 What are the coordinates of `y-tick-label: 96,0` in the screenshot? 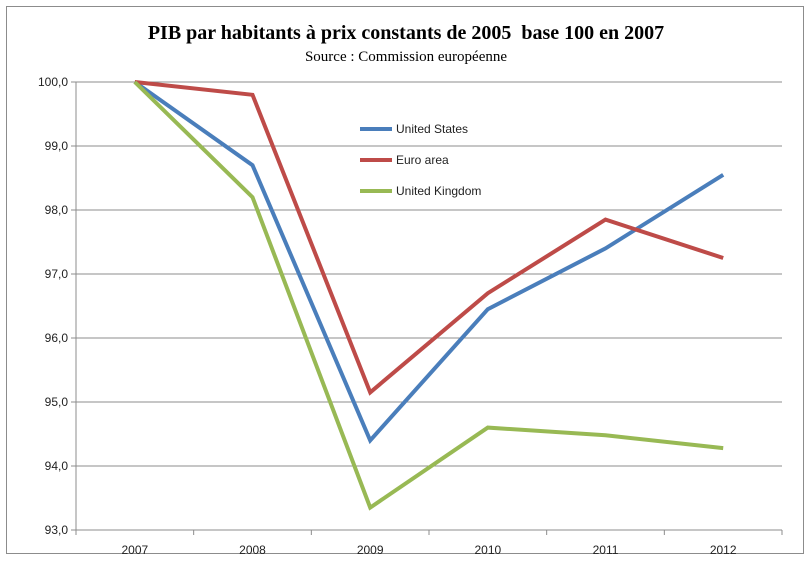 It's located at (57, 338).